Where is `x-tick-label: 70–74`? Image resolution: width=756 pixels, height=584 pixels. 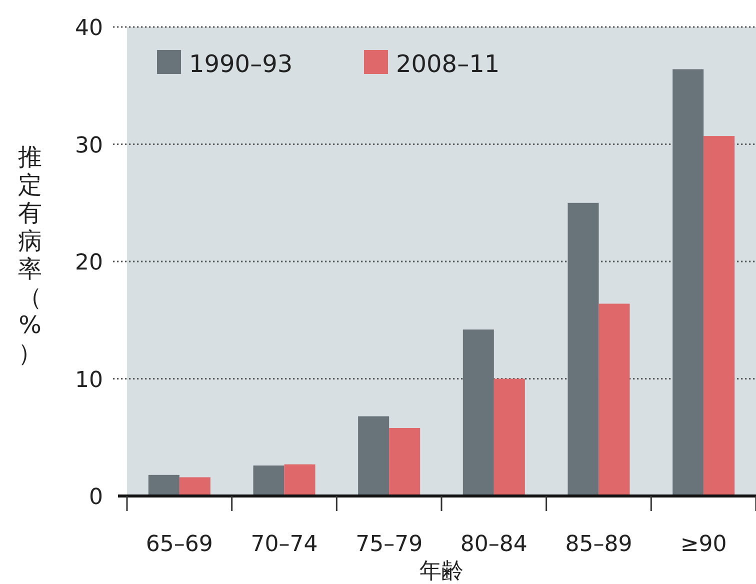 x-tick-label: 70–74 is located at coordinates (284, 544).